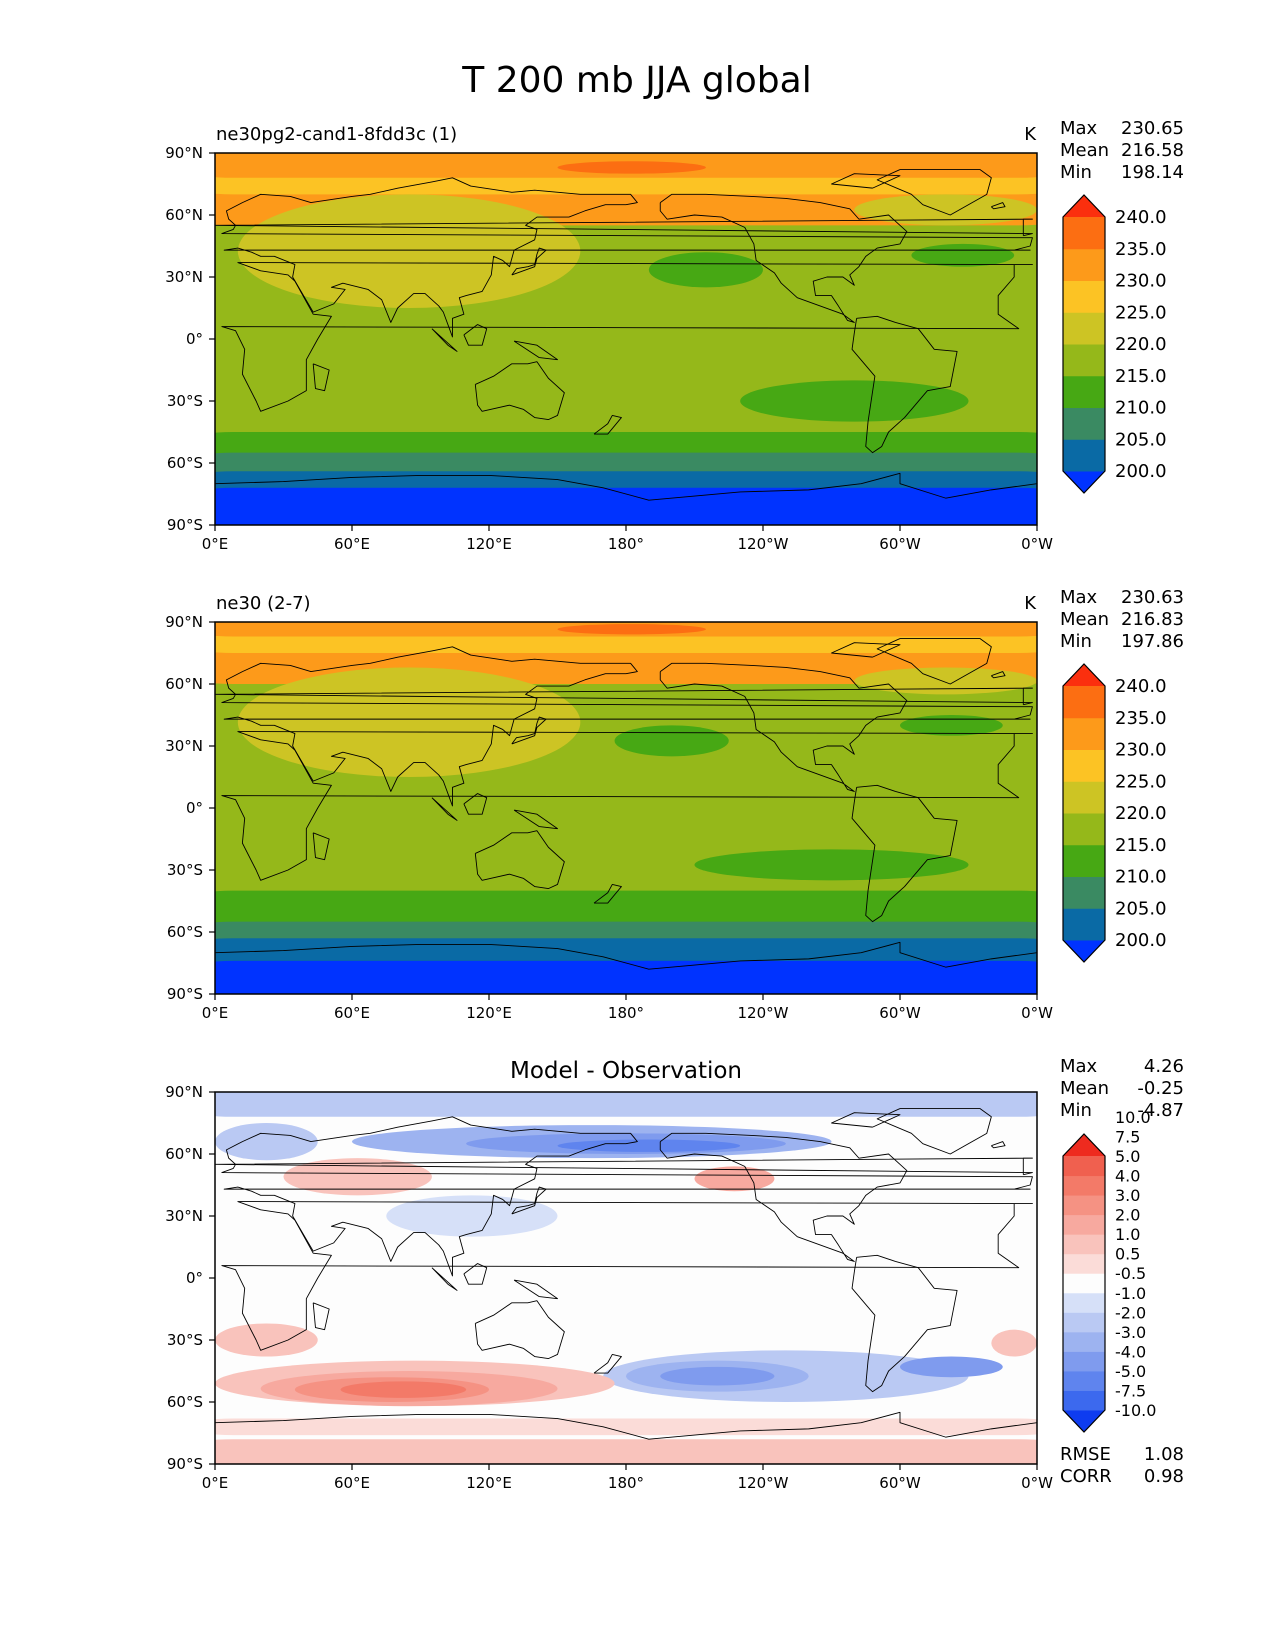  Describe the element at coordinates (626, 1013) in the screenshot. I see `x-tick-label: 180°` at that location.